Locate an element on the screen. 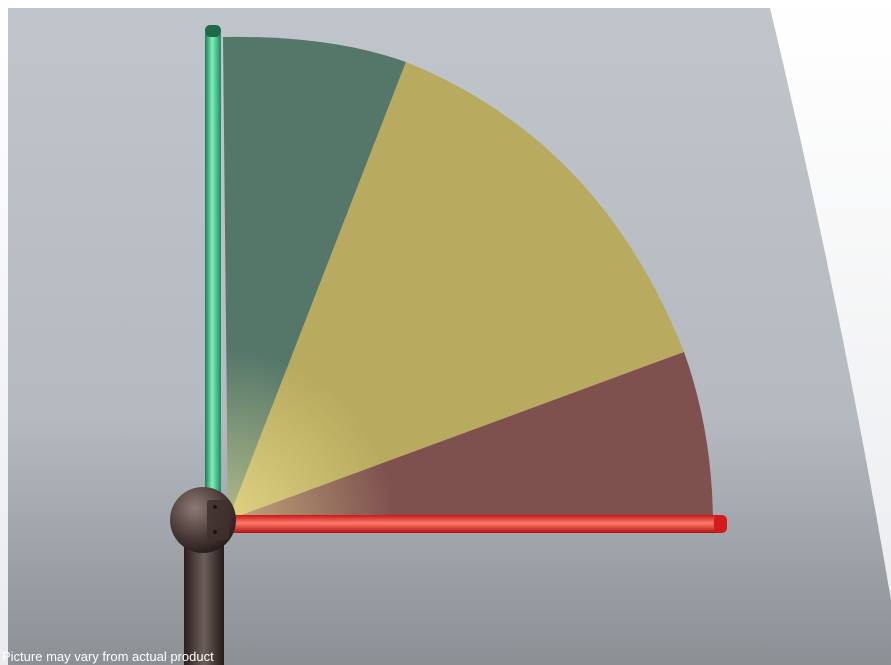 Image resolution: width=891 pixels, height=665 pixels. disclaimer-caption: Picture may vary from actual product is located at coordinates (108, 656).